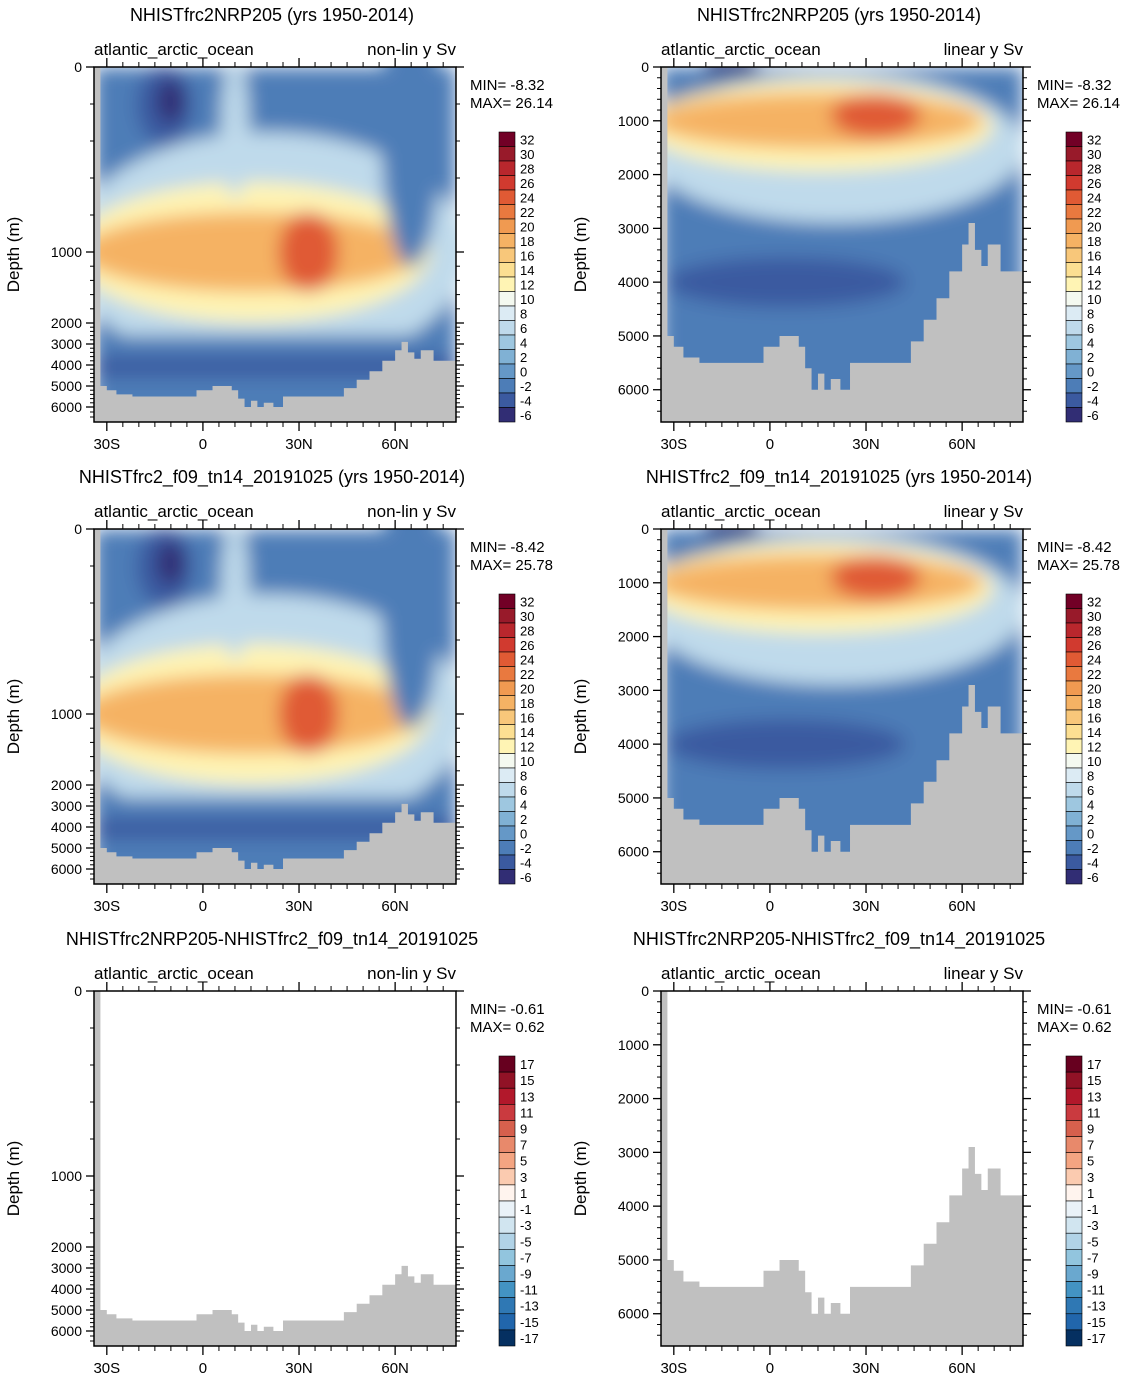  Describe the element at coordinates (1074, 547) in the screenshot. I see `min-label: MIN= -8.42` at that location.